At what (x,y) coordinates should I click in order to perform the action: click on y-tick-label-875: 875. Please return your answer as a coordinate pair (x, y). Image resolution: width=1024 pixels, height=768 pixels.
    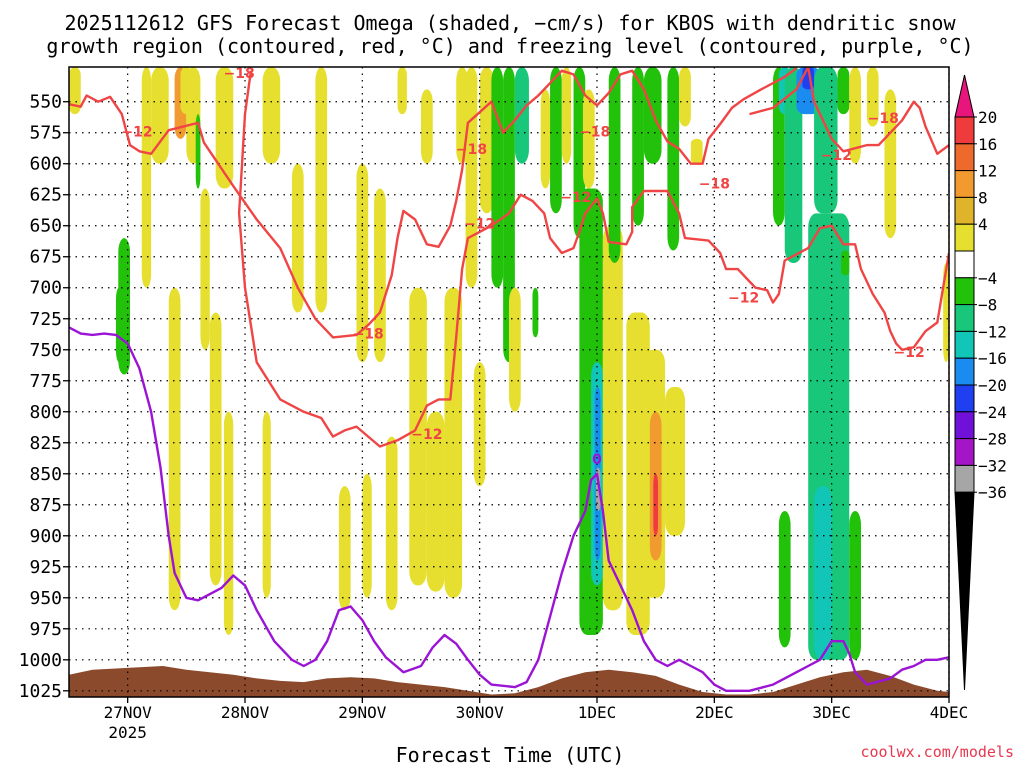
    Looking at the image, I should click on (45, 505).